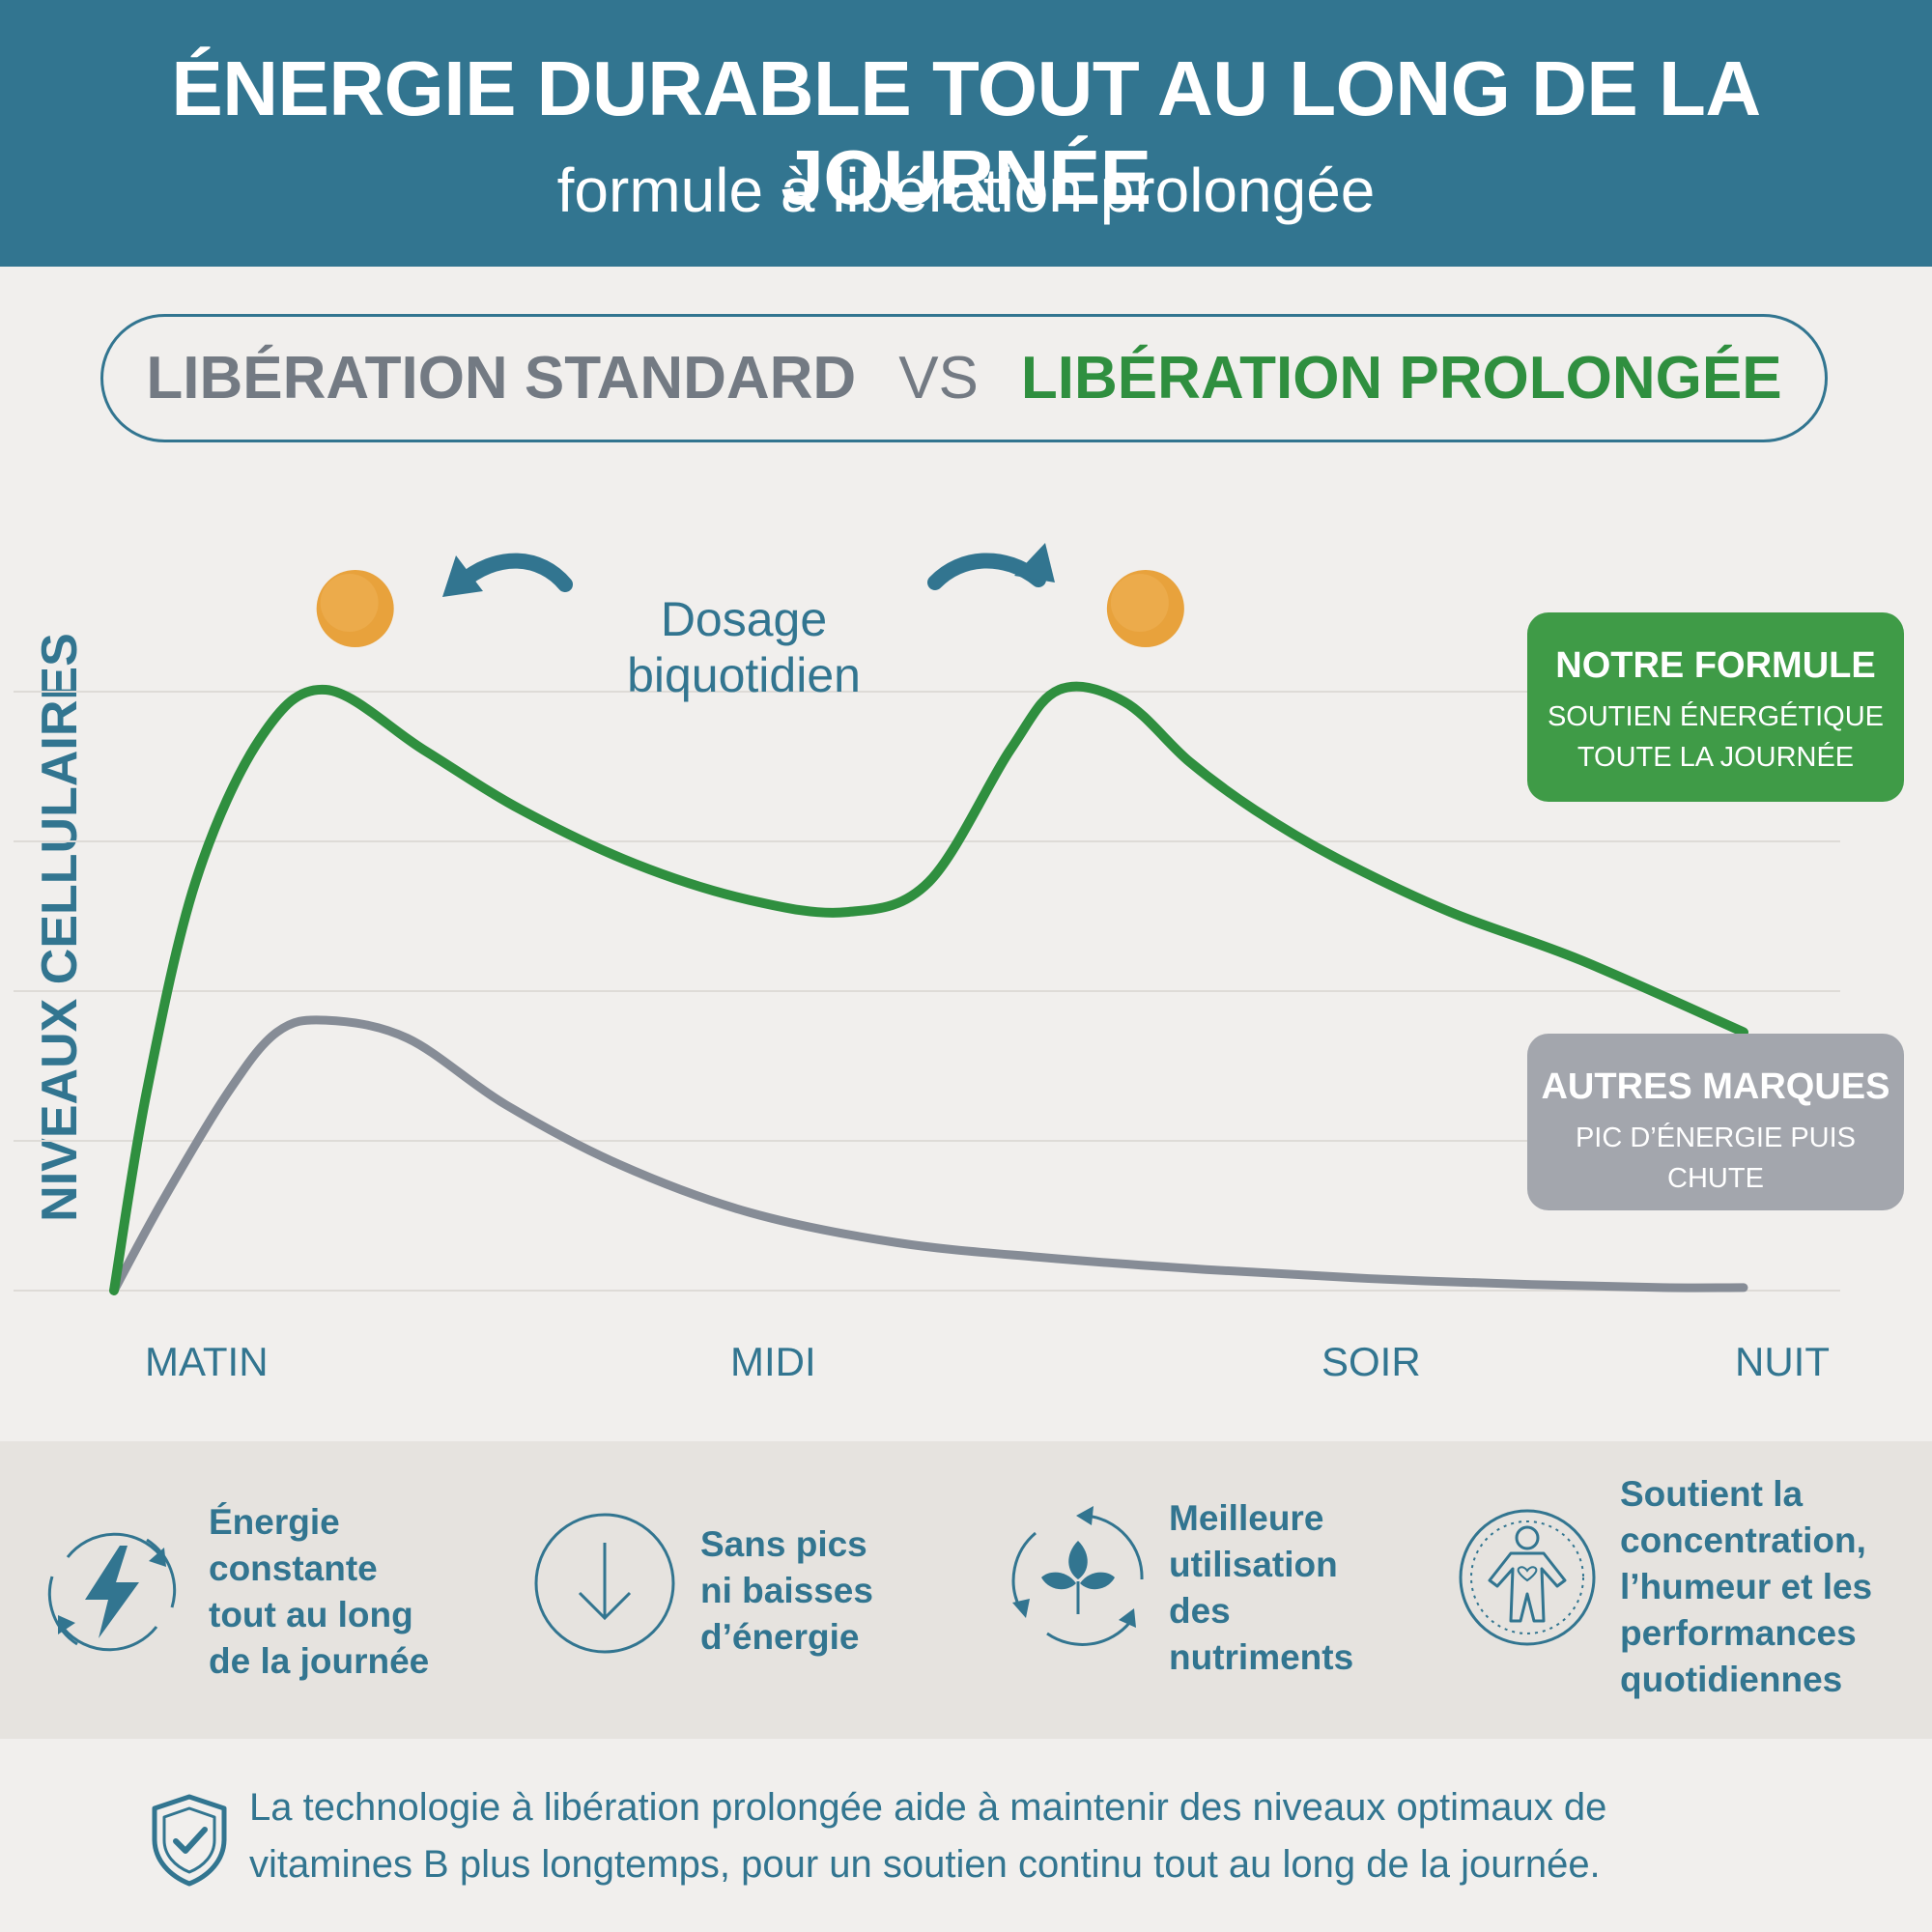 The height and width of the screenshot is (1932, 1932). I want to click on feature-4-line: Soutient la, so click(1712, 1494).